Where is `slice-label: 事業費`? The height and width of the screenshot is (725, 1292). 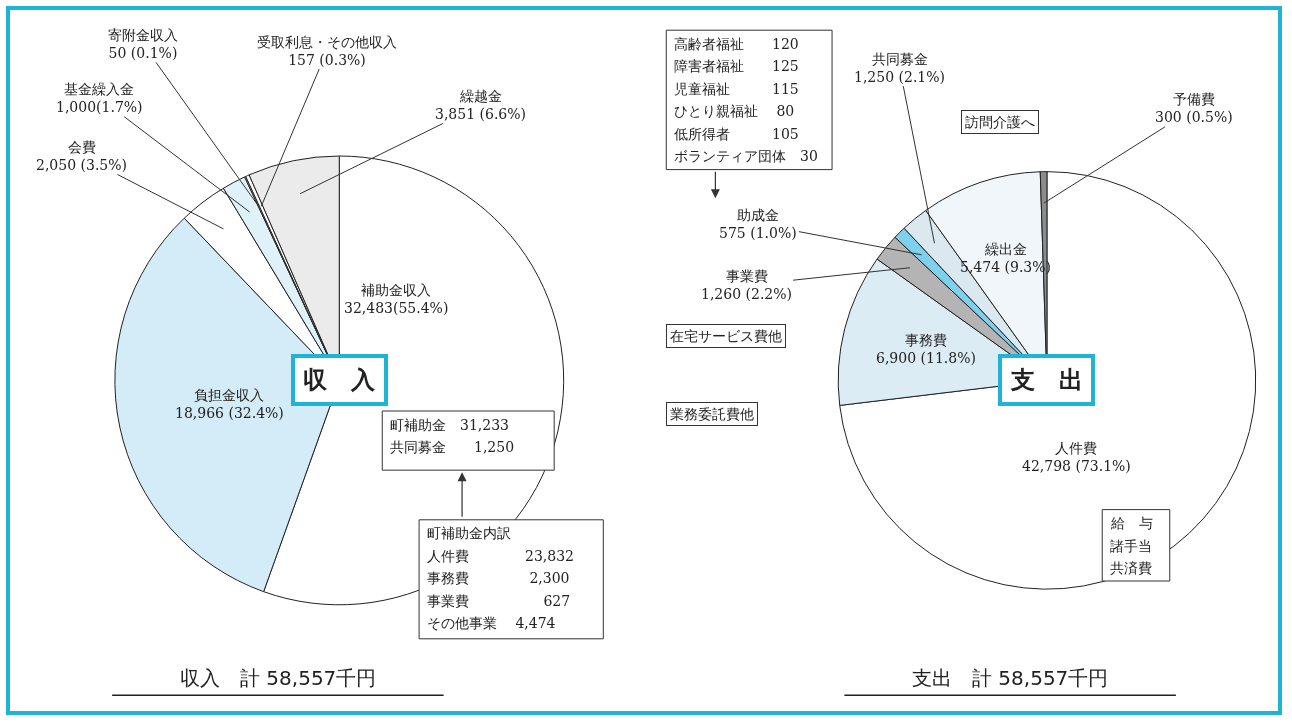 slice-label: 事業費 is located at coordinates (746, 276).